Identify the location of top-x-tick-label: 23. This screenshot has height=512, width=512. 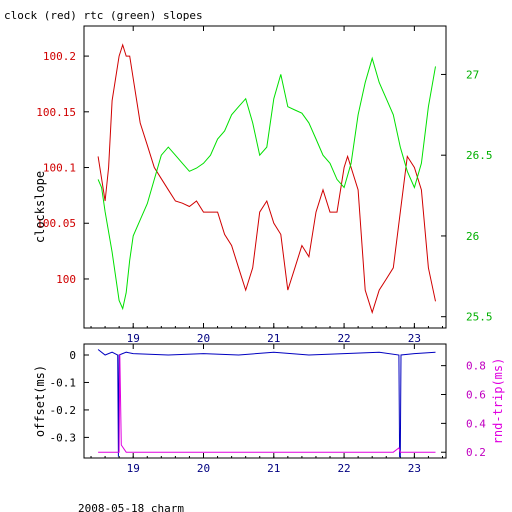
(414, 338).